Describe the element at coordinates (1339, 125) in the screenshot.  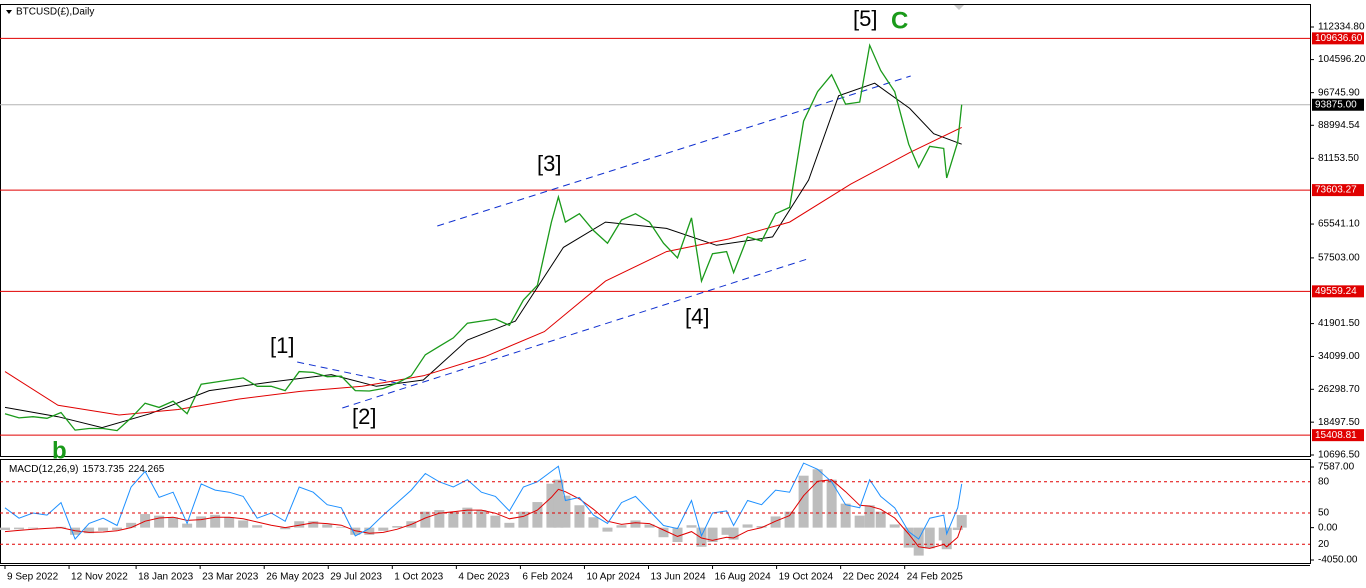
I see `y-tick-label: 88994.54` at that location.